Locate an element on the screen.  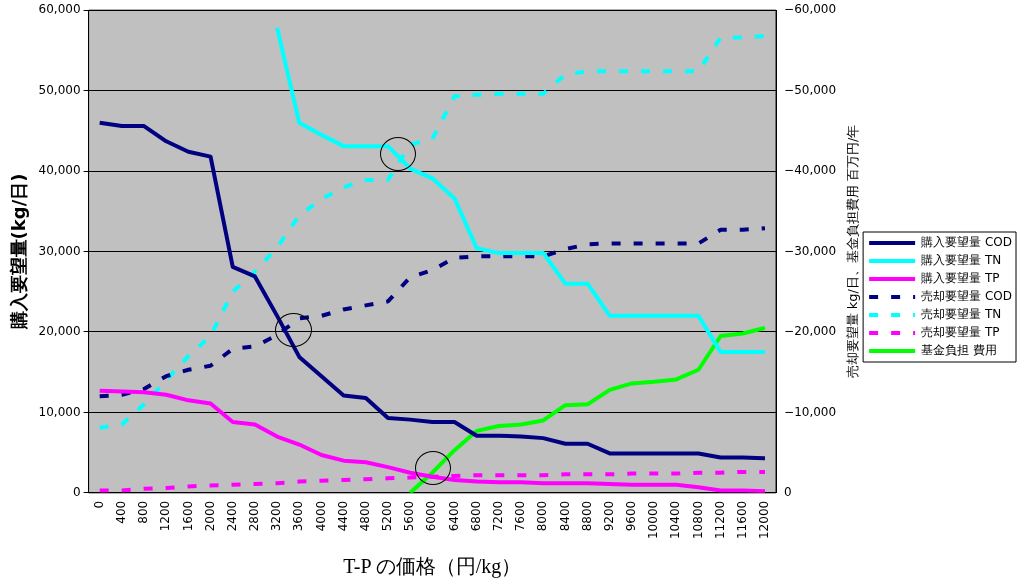
legend-label: 購入要望量 TP is located at coordinates (960, 278).